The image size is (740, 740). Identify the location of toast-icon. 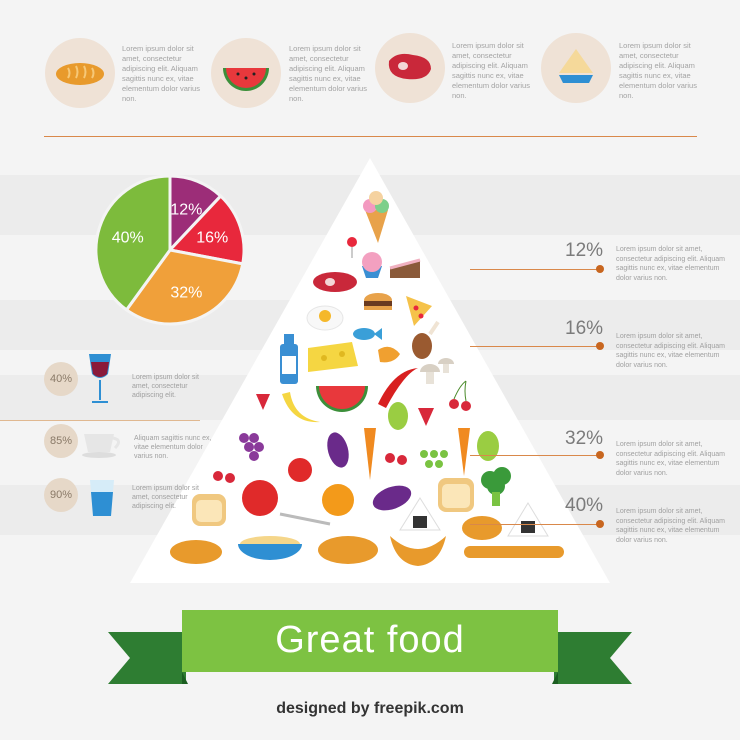
(456, 495).